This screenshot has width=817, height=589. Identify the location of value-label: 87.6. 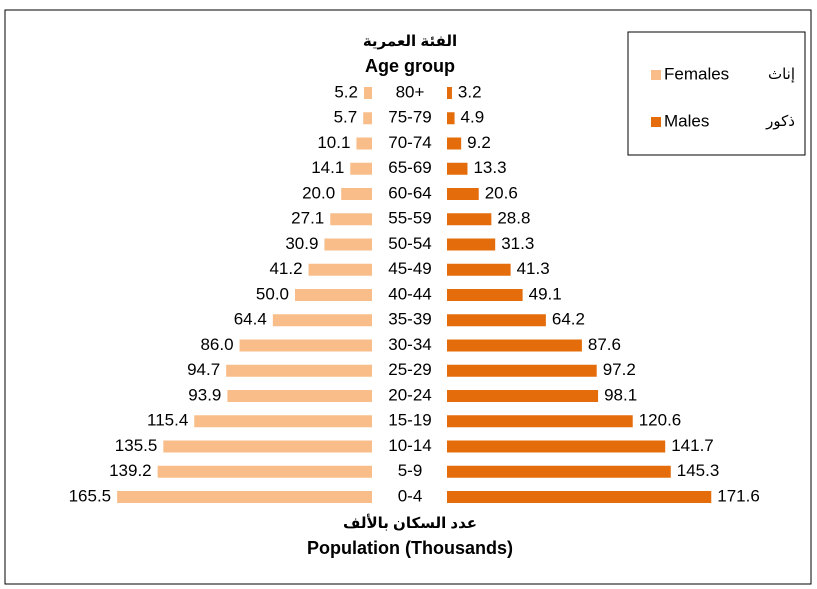
(604, 344).